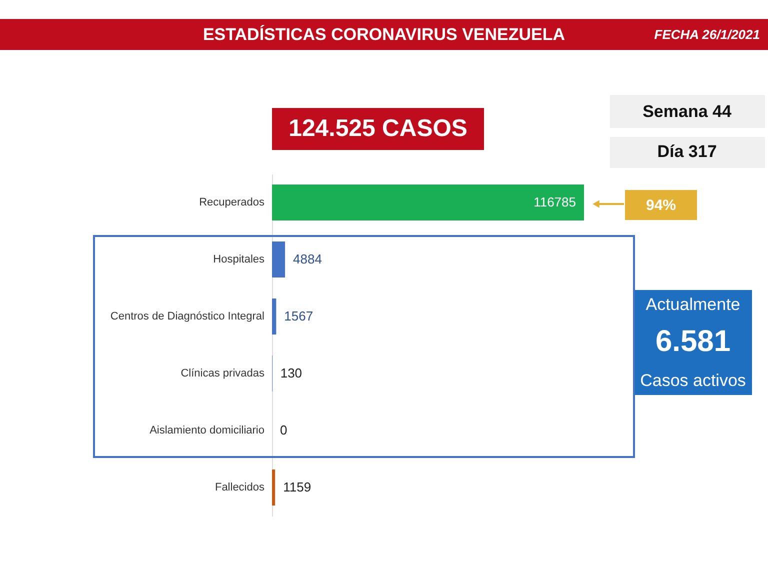 The image size is (768, 576). I want to click on data-label: 4884, so click(307, 259).